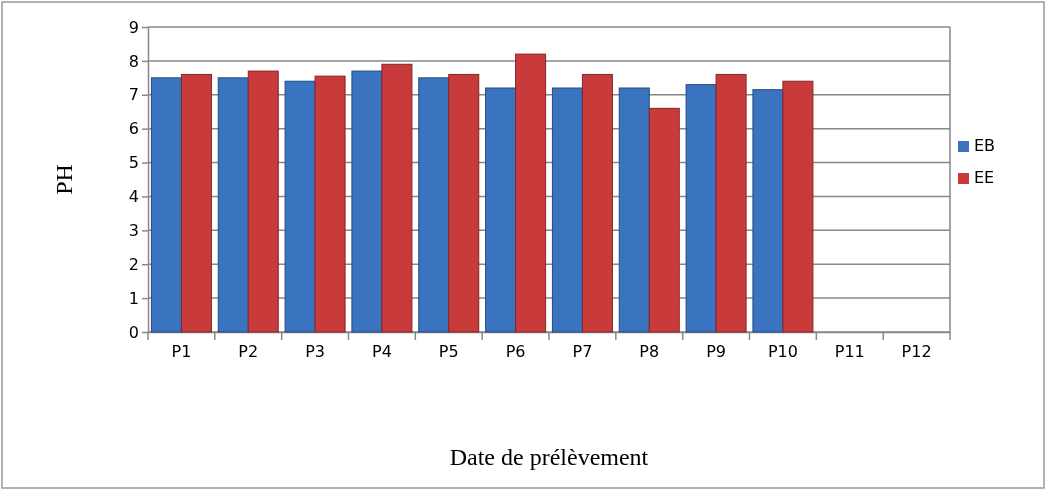 This screenshot has width=1046, height=490. I want to click on y-axis-title: PH, so click(64, 179).